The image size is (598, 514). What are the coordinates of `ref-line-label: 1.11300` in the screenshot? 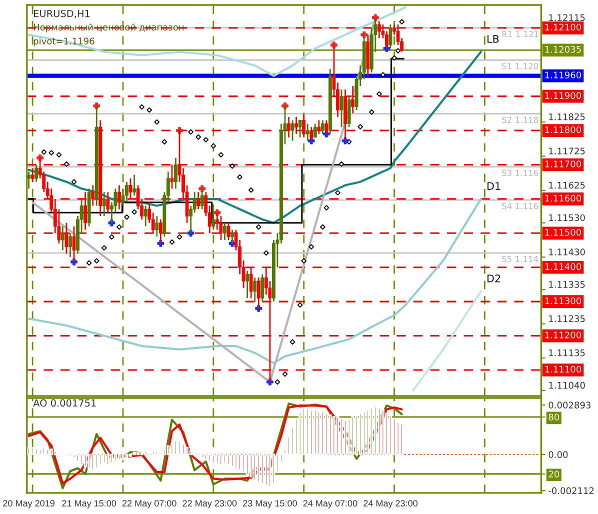 It's located at (563, 300).